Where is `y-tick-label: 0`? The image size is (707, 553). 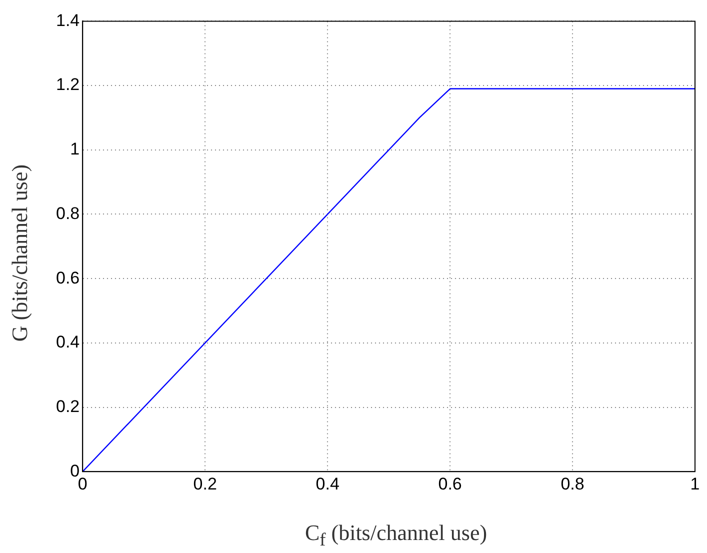 y-tick-label: 0 is located at coordinates (75, 470).